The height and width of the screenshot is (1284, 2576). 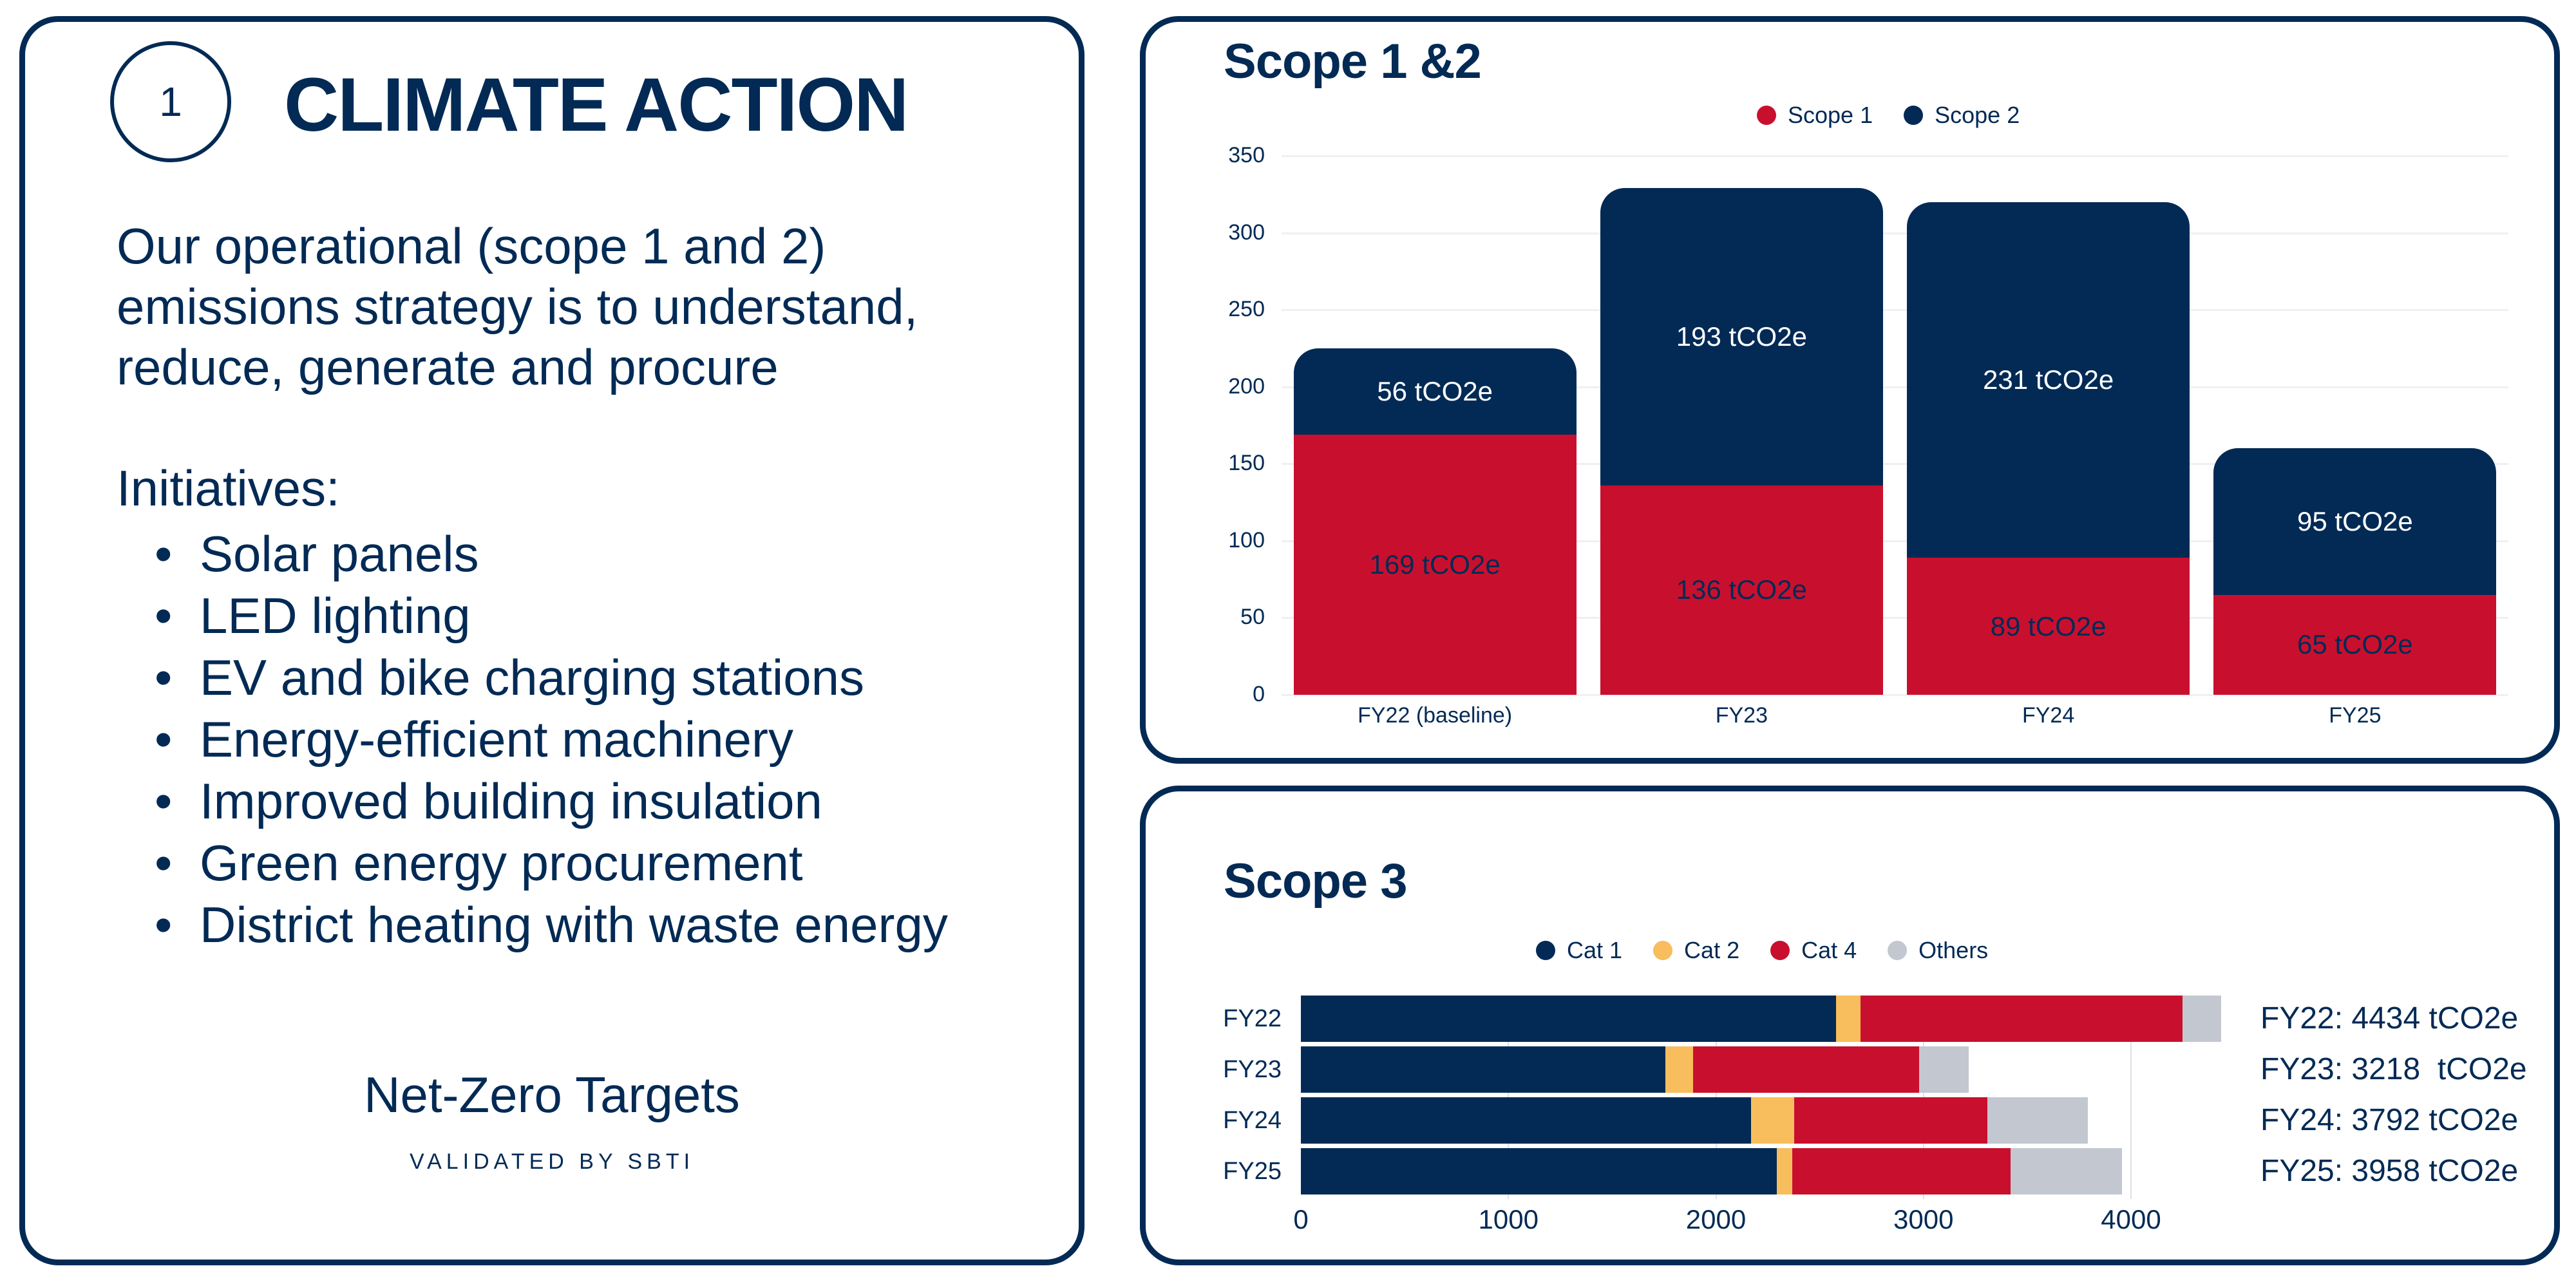 What do you see at coordinates (1903, 115) in the screenshot?
I see `scope12-legend: Scope 1 Scope 2` at bounding box center [1903, 115].